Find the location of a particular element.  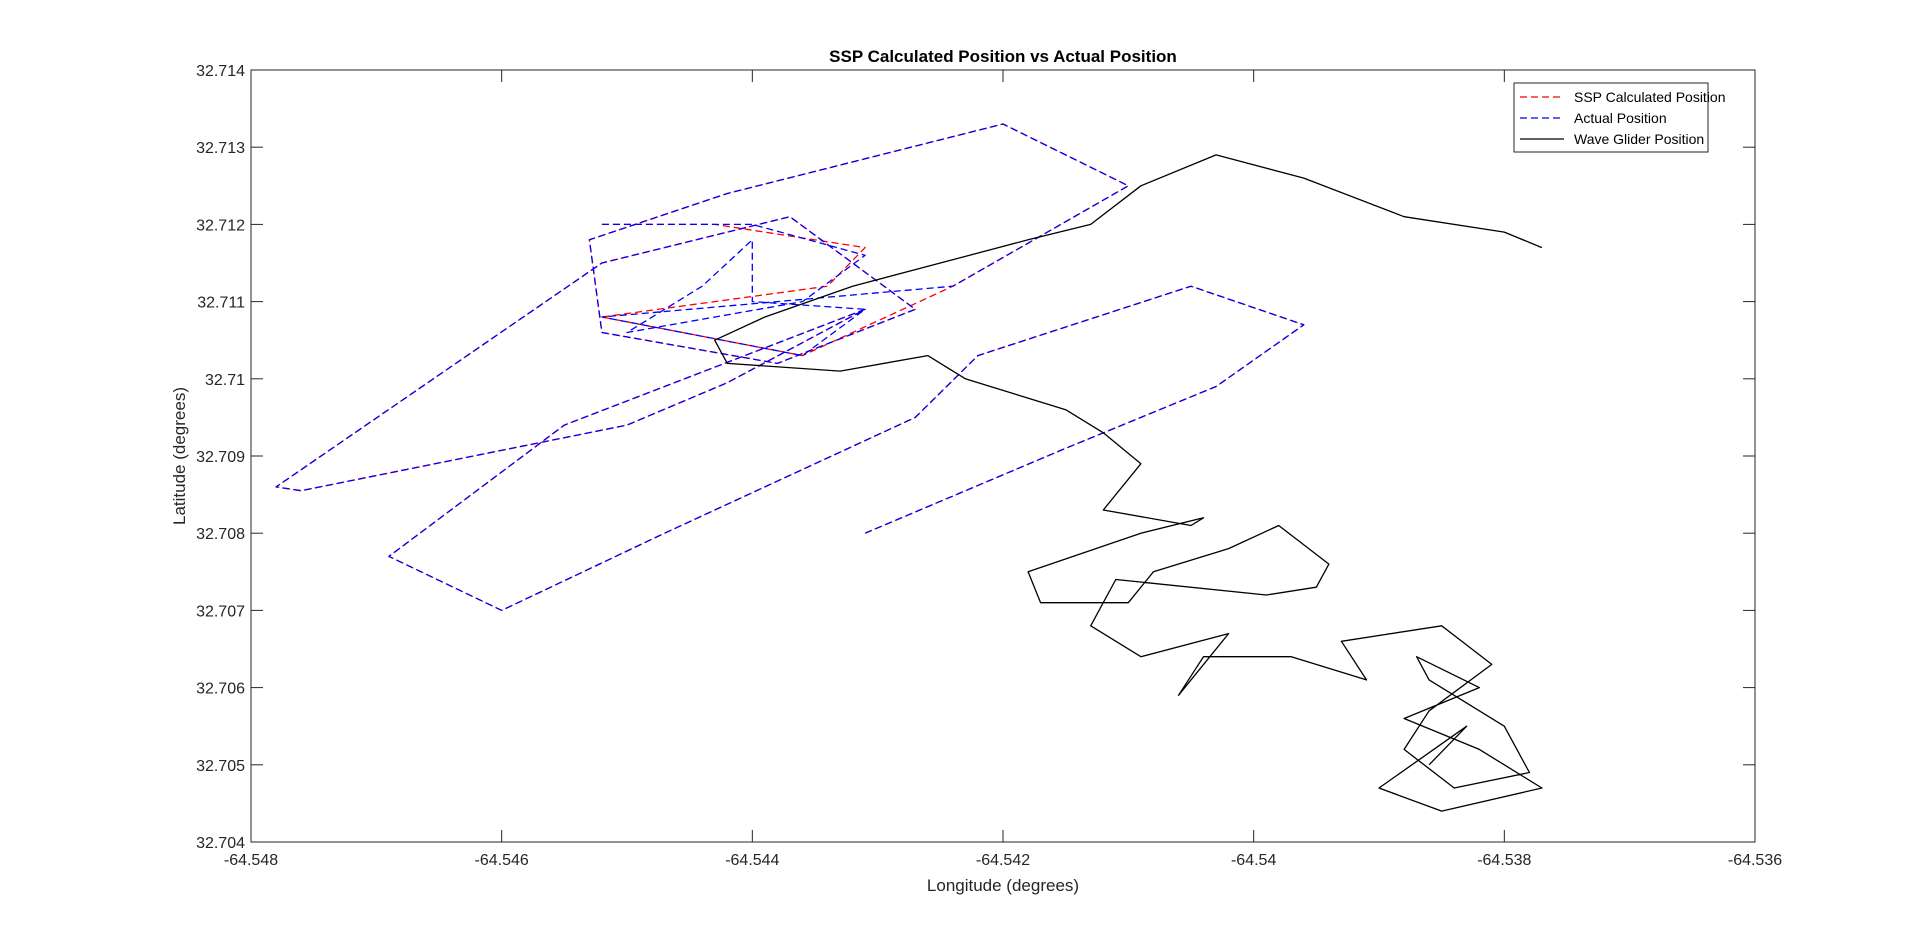

x-tick-label: -64.536 is located at coordinates (1755, 860).